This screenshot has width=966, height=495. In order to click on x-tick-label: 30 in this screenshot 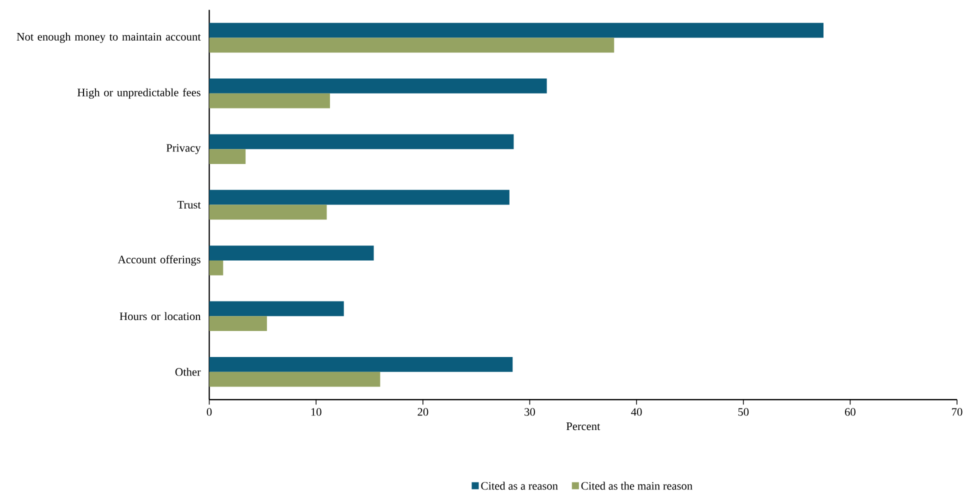, I will do `click(529, 412)`.